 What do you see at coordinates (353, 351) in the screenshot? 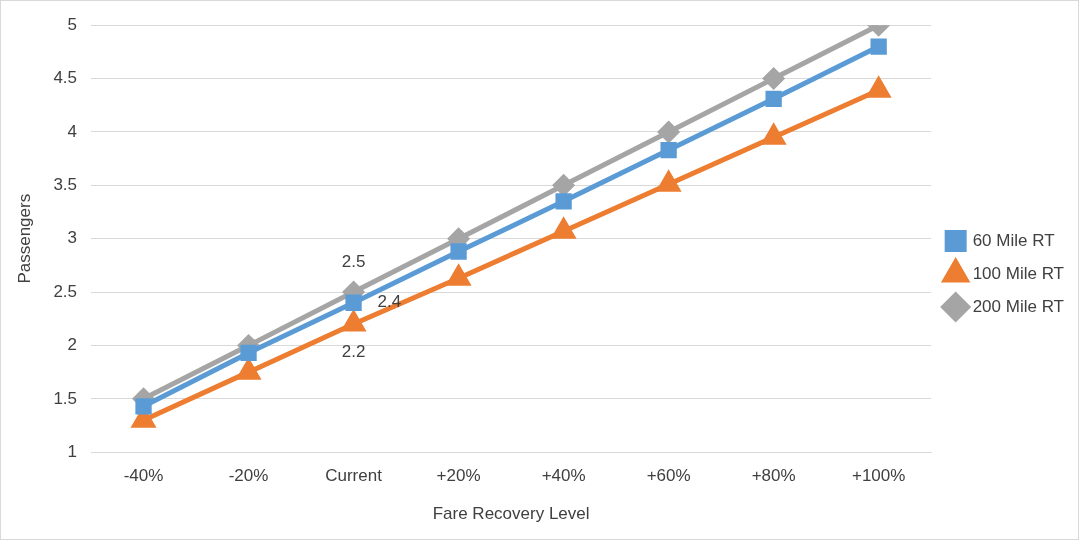
I see `data-label: 2.2` at bounding box center [353, 351].